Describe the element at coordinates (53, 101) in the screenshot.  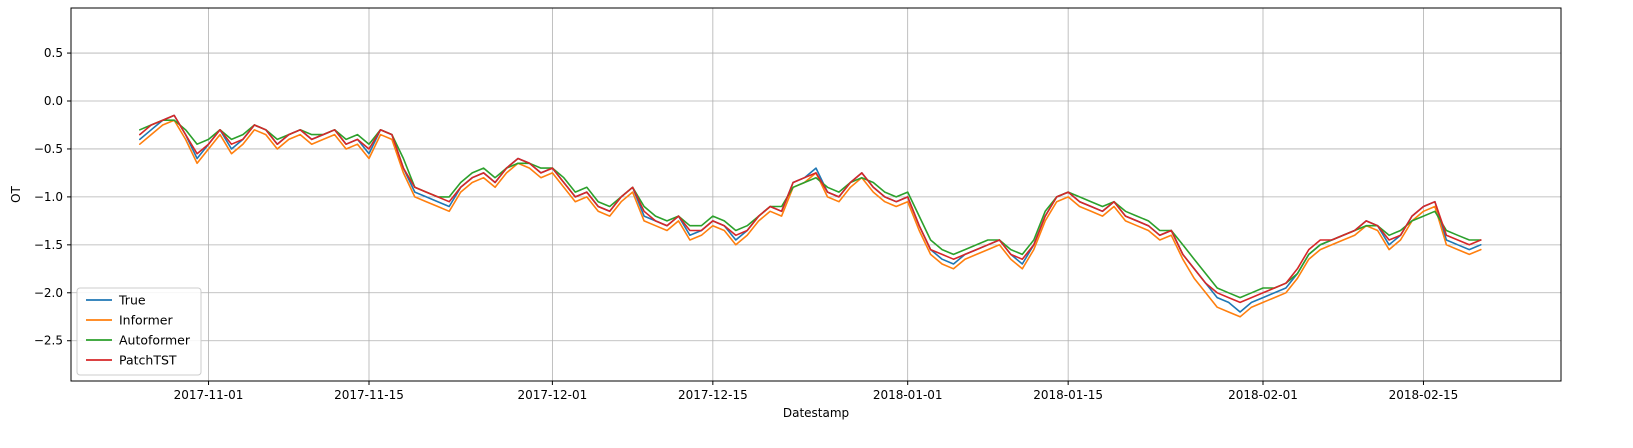
I see `y-tick-label: 0.0` at that location.